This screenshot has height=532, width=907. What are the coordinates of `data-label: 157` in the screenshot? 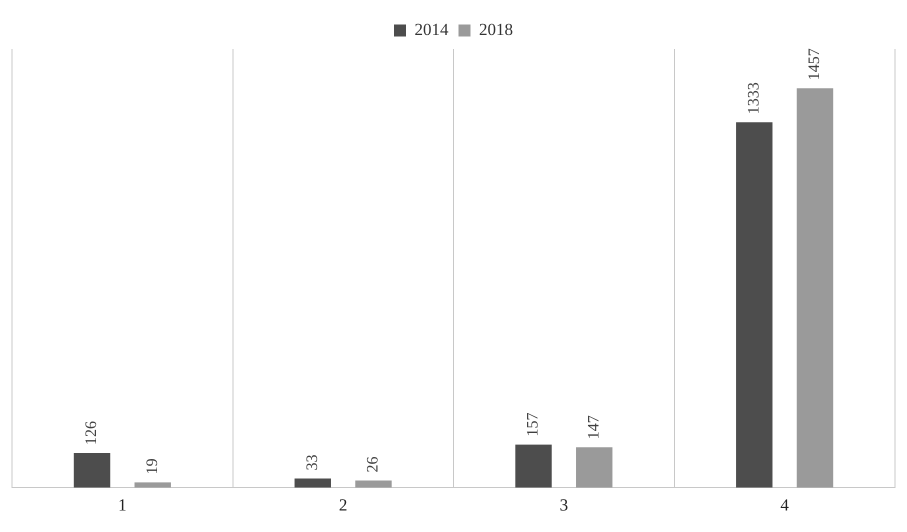 It's located at (533, 424).